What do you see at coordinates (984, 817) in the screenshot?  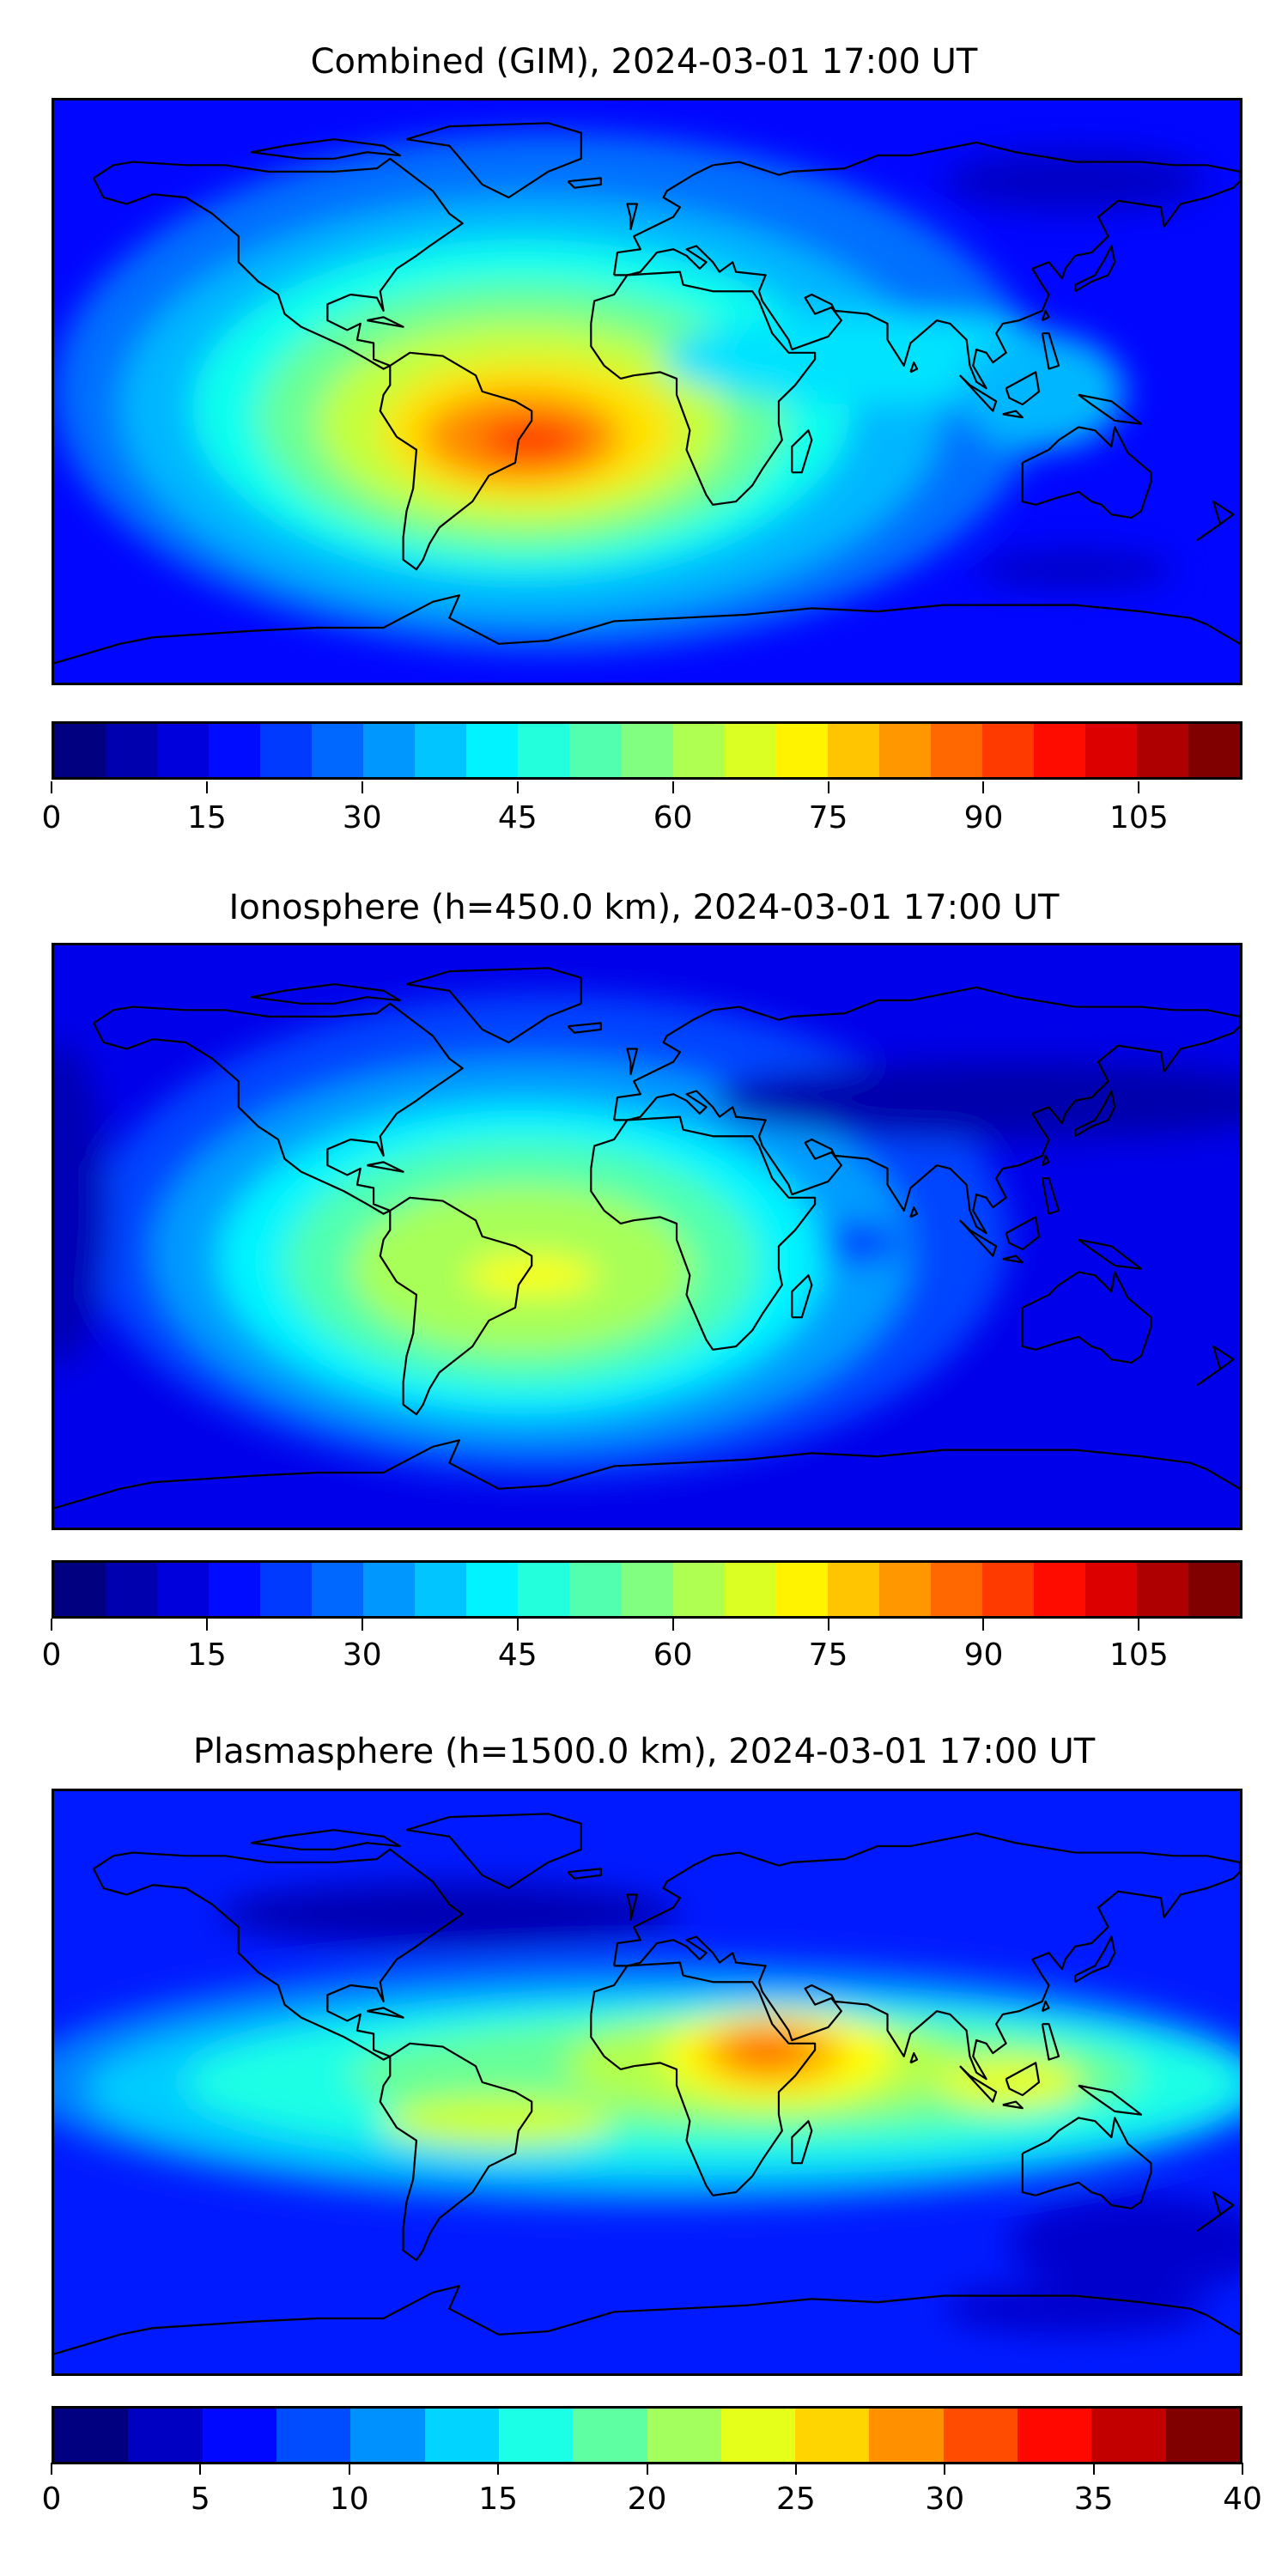 I see `colorbar-tick-label: 90` at bounding box center [984, 817].